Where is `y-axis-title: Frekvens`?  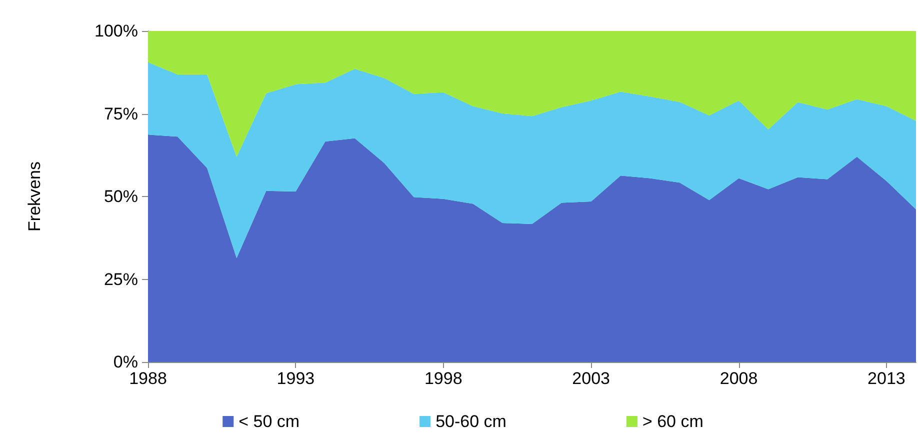 y-axis-title: Frekvens is located at coordinates (34, 197).